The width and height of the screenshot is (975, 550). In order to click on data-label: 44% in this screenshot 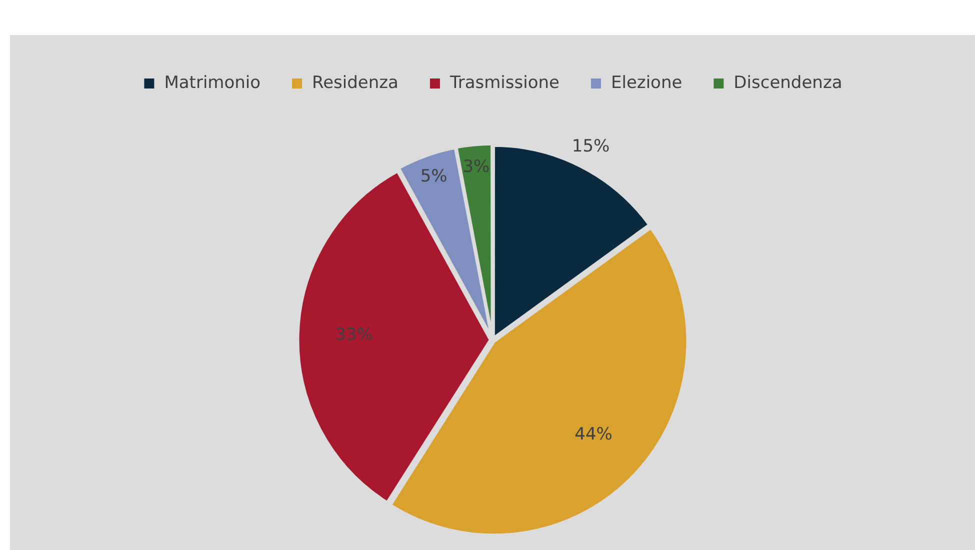, I will do `click(593, 434)`.